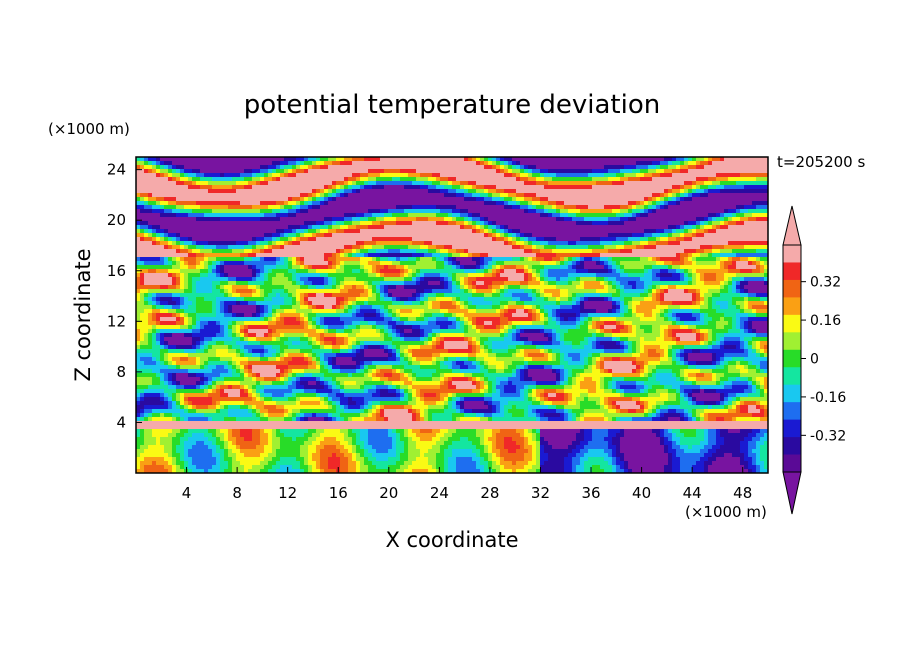 This screenshot has width=904, height=654. What do you see at coordinates (237, 493) in the screenshot?
I see `x-tick-label: 8` at bounding box center [237, 493].